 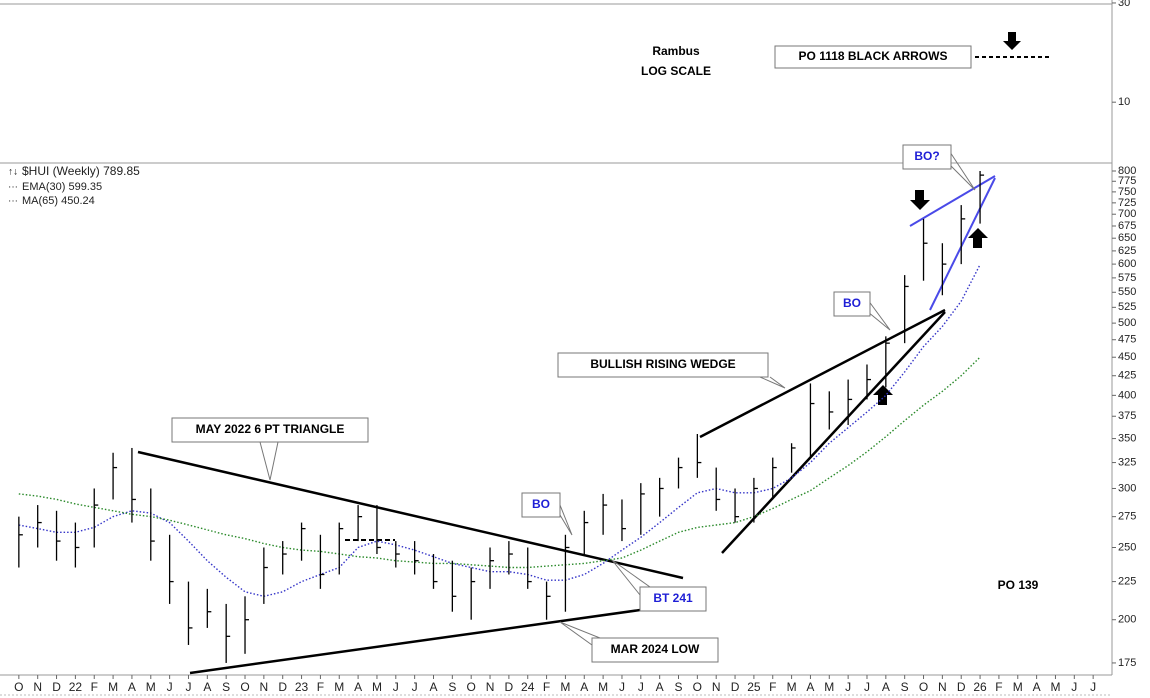 I want to click on annotation: Rambus, so click(x=676, y=51).